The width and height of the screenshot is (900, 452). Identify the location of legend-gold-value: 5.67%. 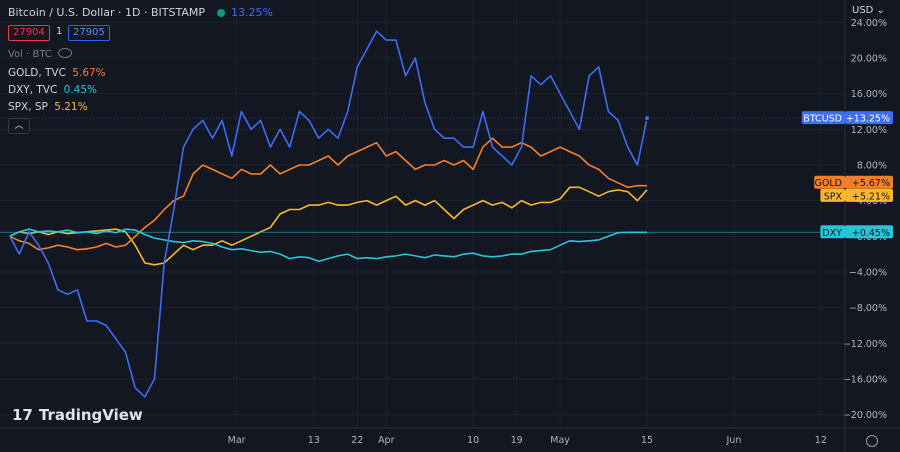
(89, 73).